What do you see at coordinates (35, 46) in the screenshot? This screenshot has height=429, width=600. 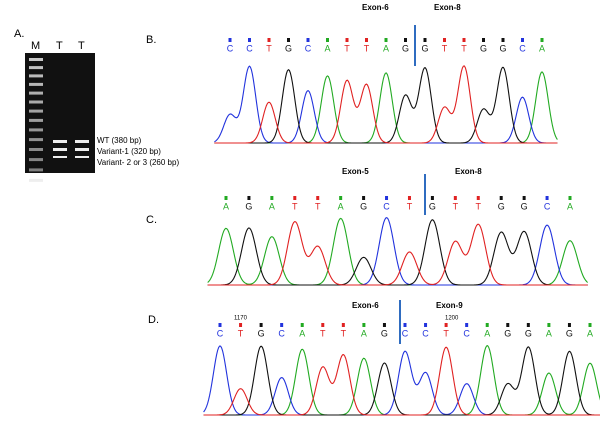 I see `lane-label: M` at bounding box center [35, 46].